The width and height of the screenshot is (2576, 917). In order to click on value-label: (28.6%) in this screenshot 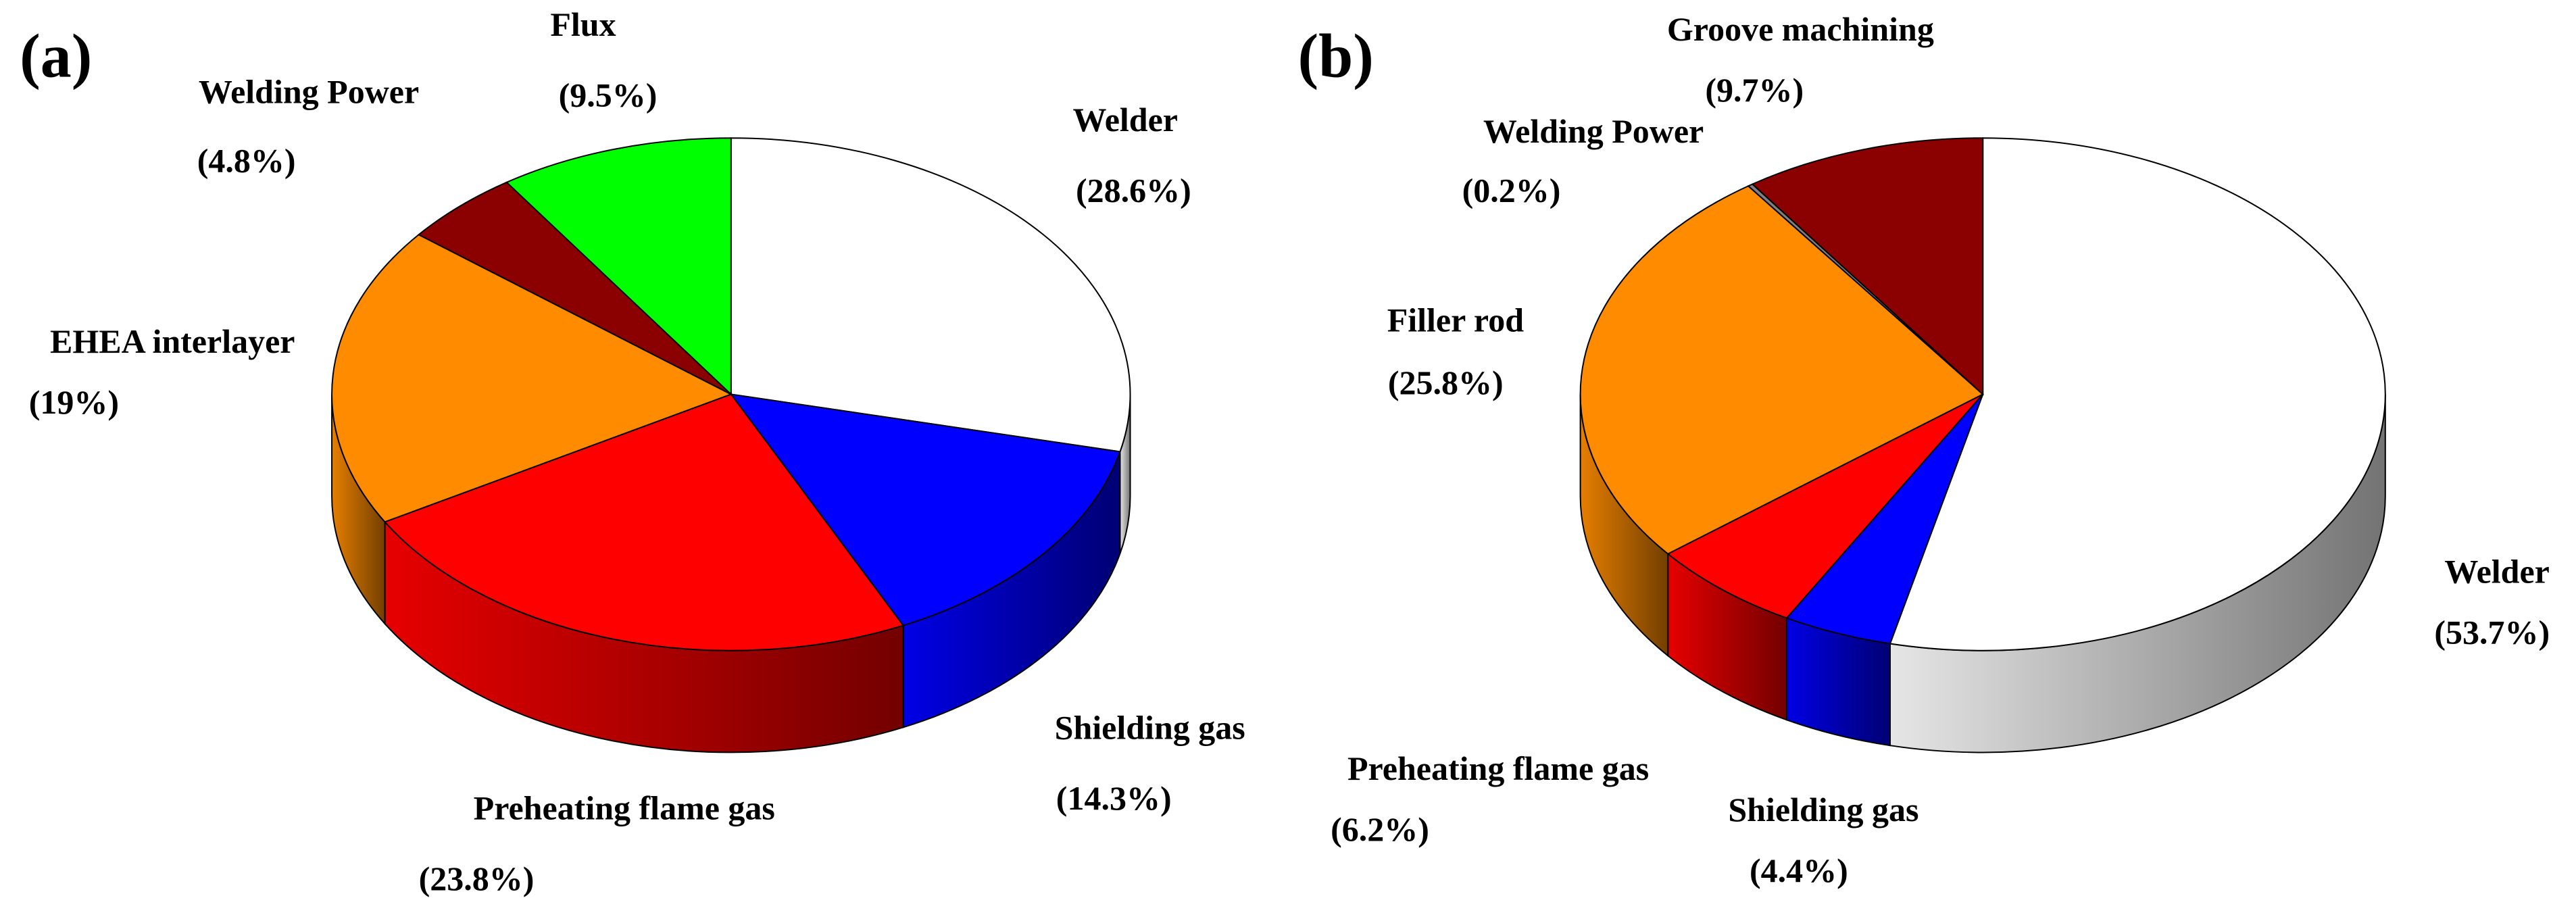, I will do `click(1133, 190)`.